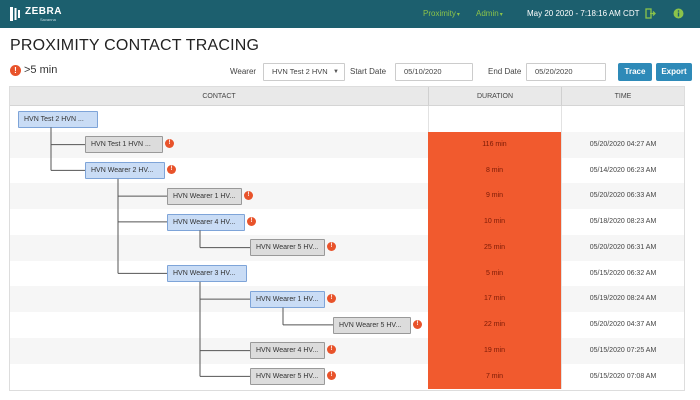  What do you see at coordinates (368, 71) in the screenshot?
I see `start-date-label: Start Date` at bounding box center [368, 71].